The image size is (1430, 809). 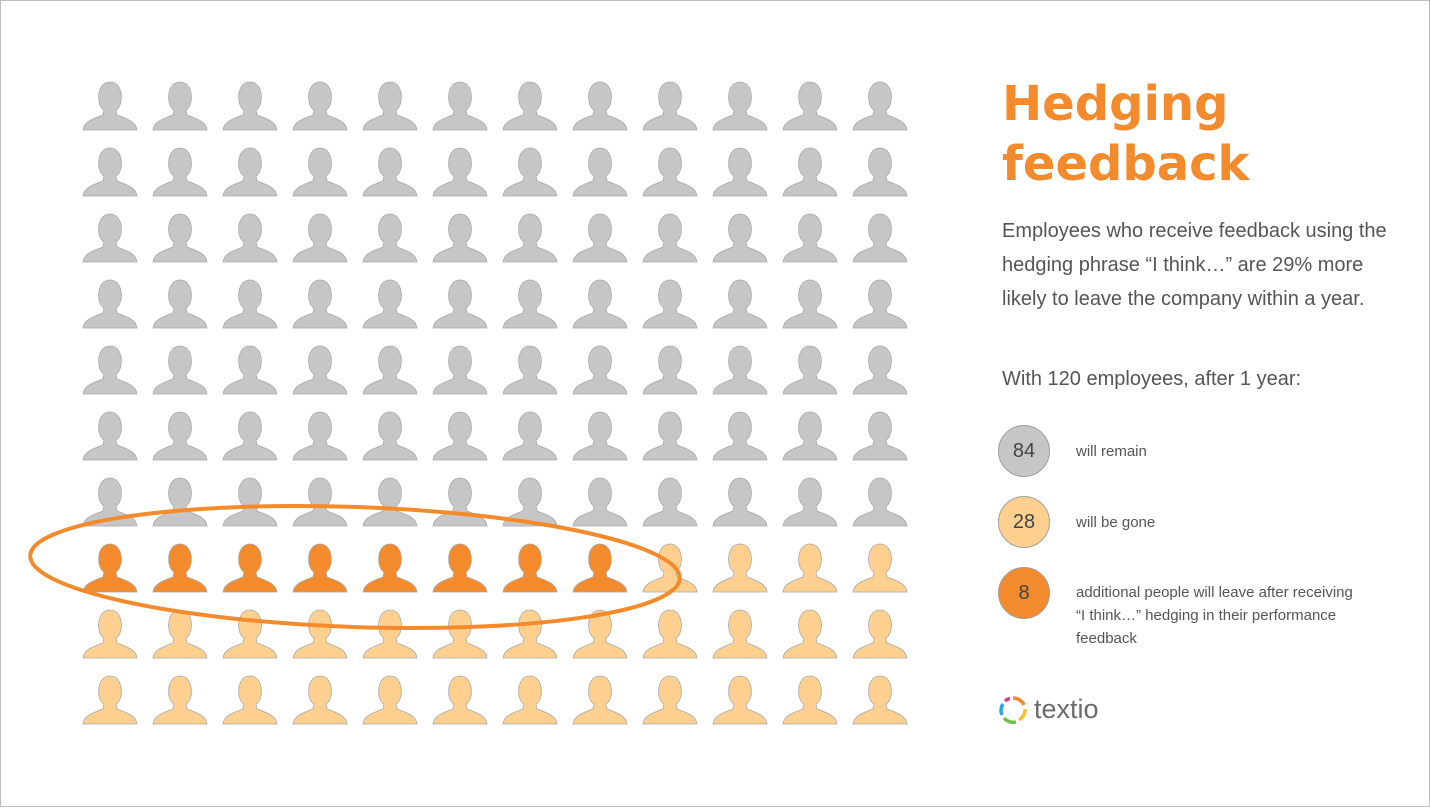 I want to click on logo-text: textio, so click(x=1066, y=709).